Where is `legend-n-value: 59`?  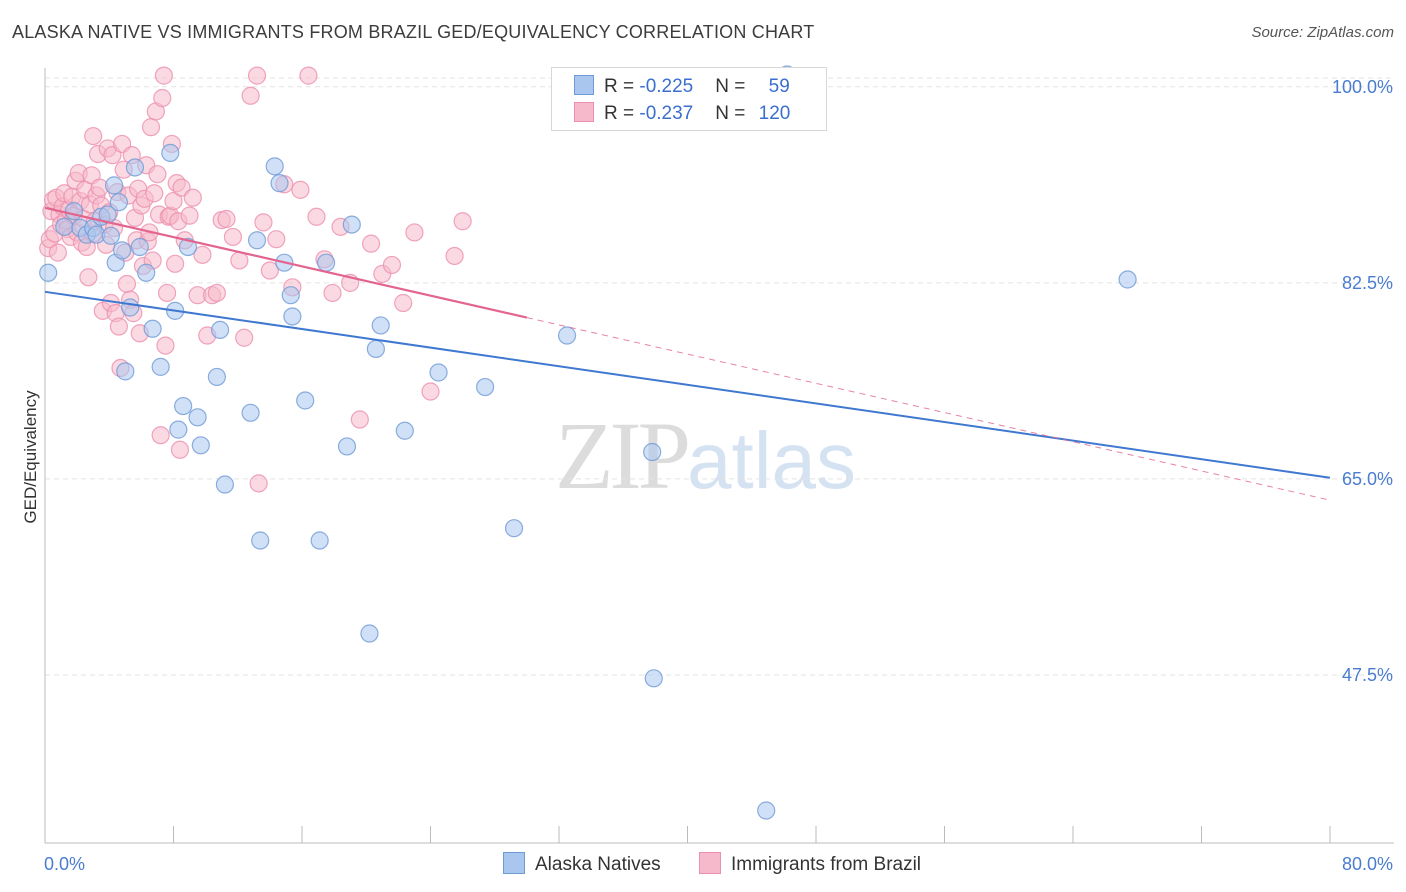 legend-n-value: 59 is located at coordinates (779, 86).